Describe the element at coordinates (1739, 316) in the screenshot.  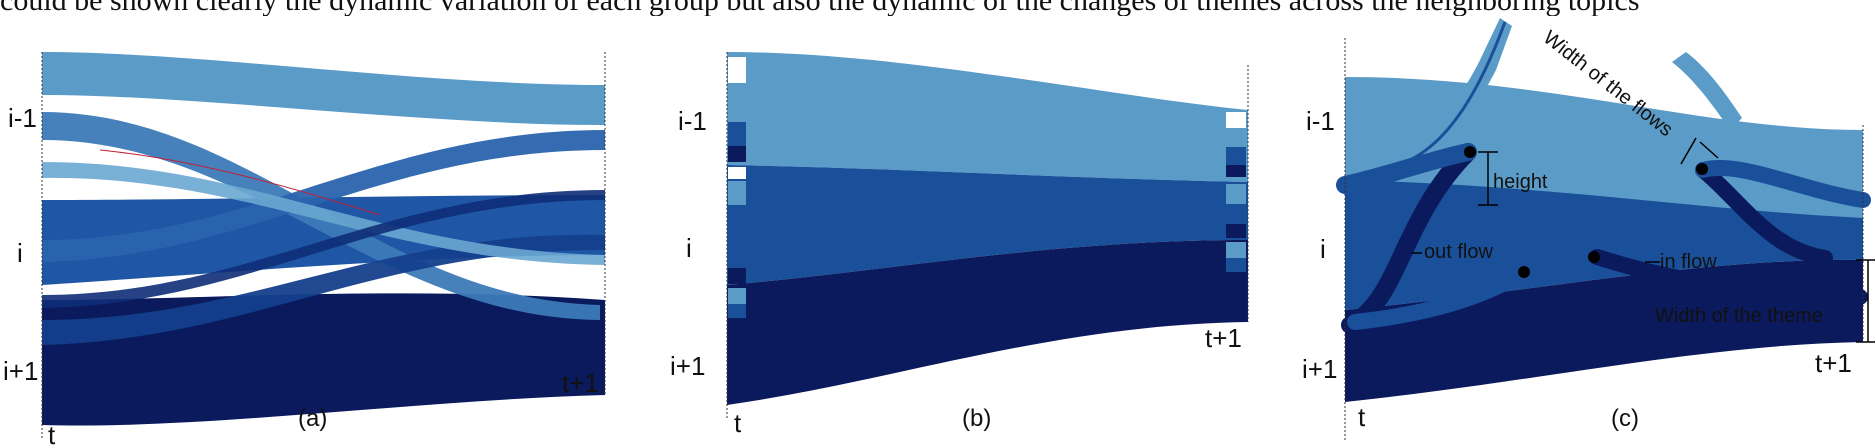
I see `annotation-width-of-theme: Width of the theme` at that location.